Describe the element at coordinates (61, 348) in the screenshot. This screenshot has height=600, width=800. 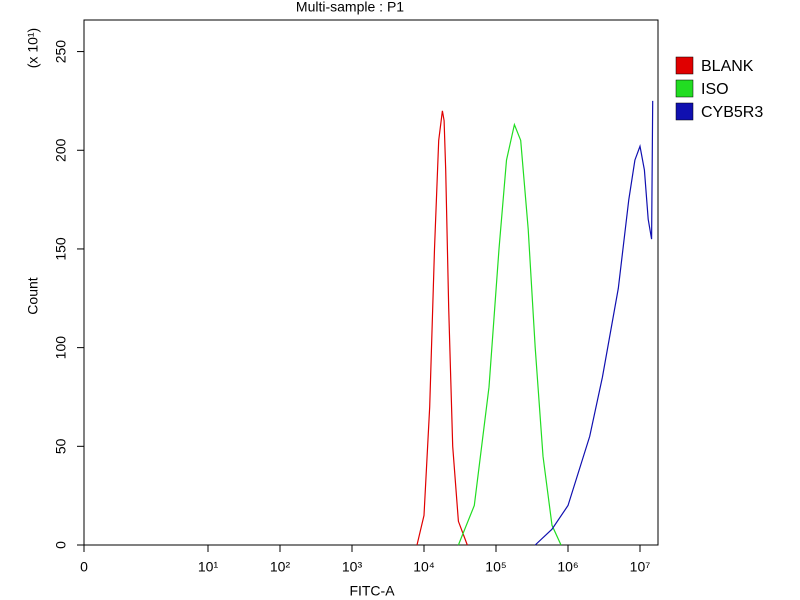
I see `y-tick-label: 100` at that location.